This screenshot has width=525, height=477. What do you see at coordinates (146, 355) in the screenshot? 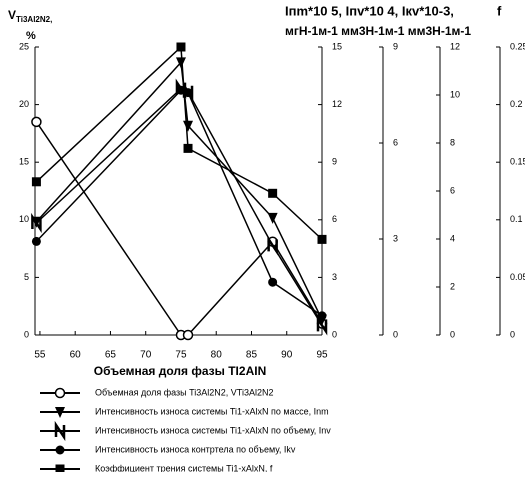
I see `x-tick-label: 70` at bounding box center [146, 355].